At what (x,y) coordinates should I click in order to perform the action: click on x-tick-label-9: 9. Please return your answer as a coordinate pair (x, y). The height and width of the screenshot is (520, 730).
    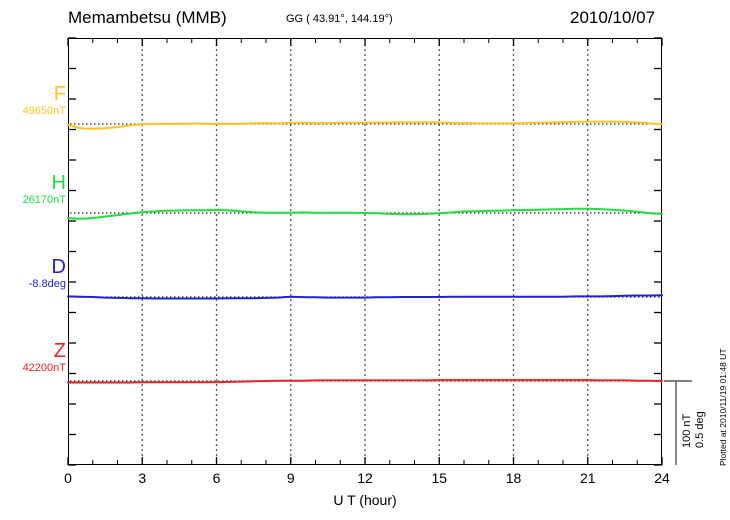
    Looking at the image, I should click on (290, 478).